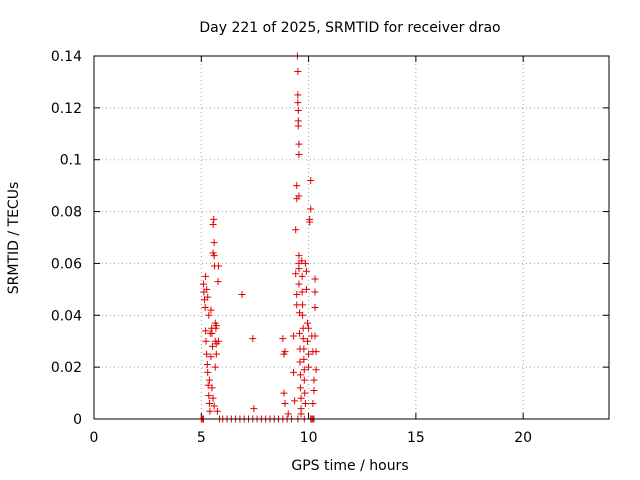  What do you see at coordinates (66, 109) in the screenshot?
I see `y-tick-label: 0.12` at bounding box center [66, 109].